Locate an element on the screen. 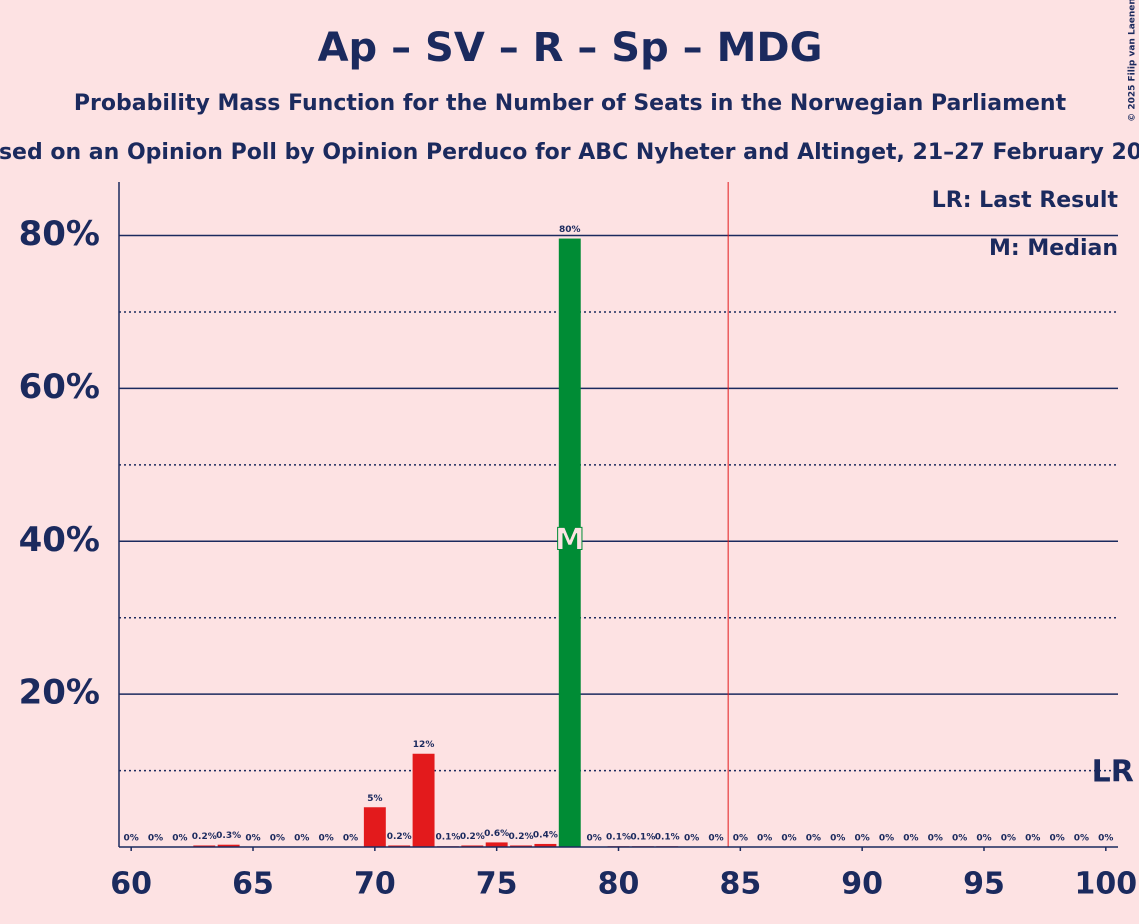  x-tick-label: 90 is located at coordinates (862, 884).